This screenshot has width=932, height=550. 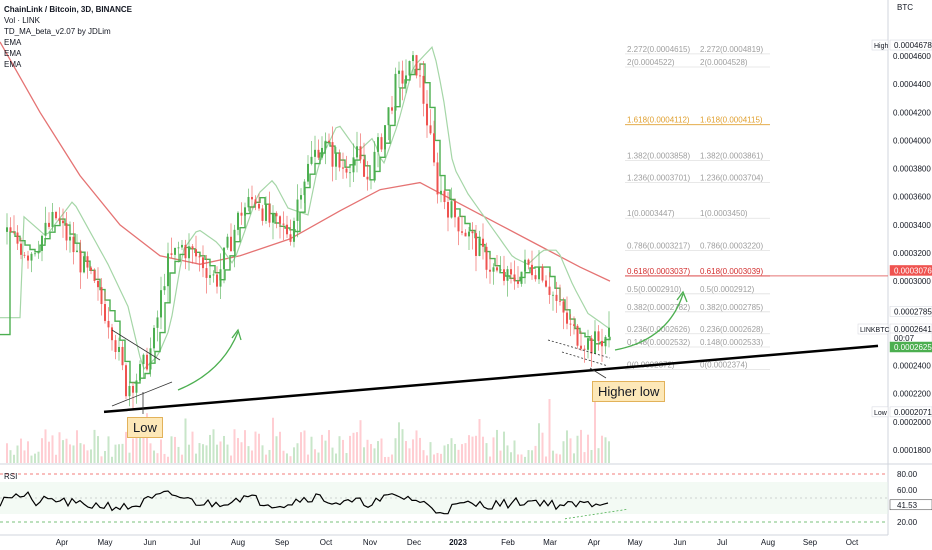 What do you see at coordinates (142, 394) in the screenshot?
I see `wedge-lower-left` at bounding box center [142, 394].